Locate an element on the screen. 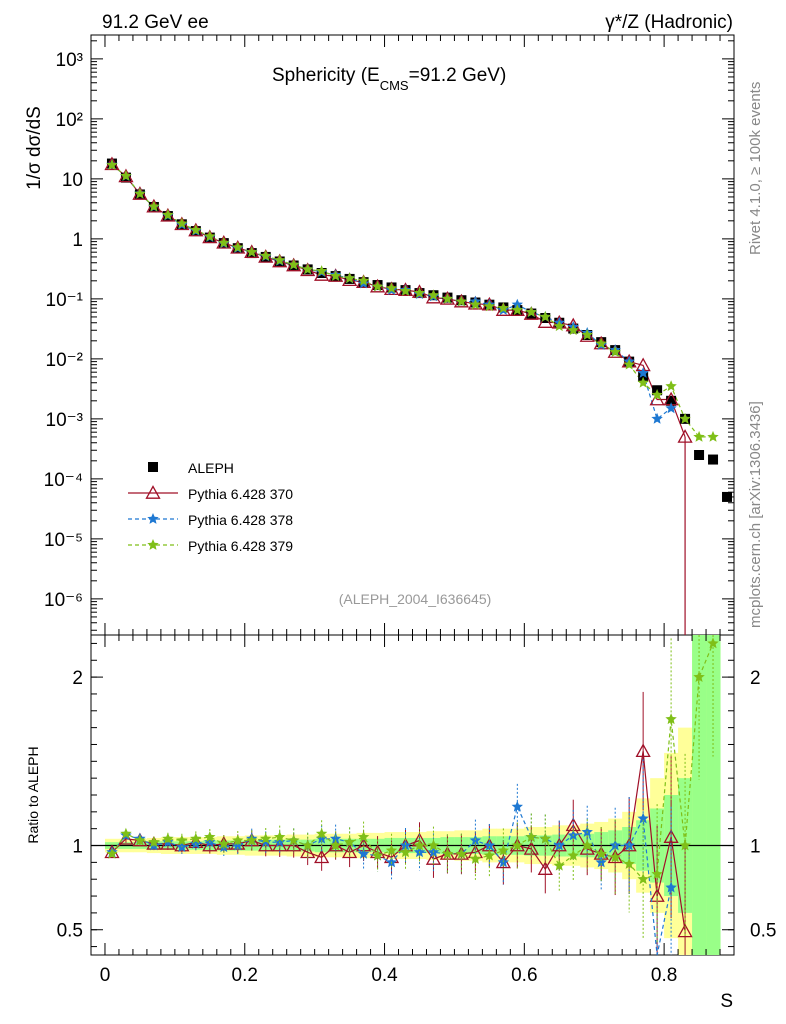  main-y-tick-label: 10⁻¹ is located at coordinates (65, 300).